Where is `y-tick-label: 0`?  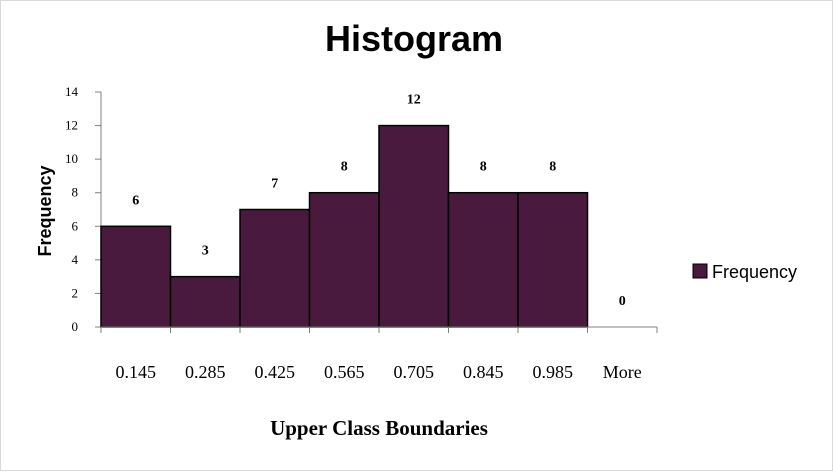 y-tick-label: 0 is located at coordinates (75, 326).